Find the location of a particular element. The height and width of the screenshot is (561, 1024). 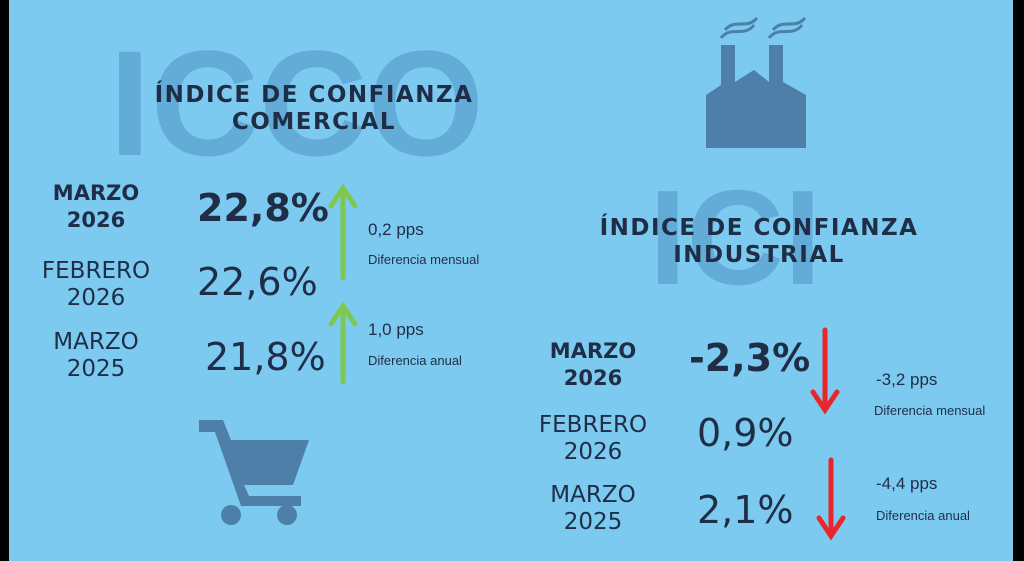

panel-title: ÍNDICE DE CONFIANZA COMERCIAL is located at coordinates (314, 109).